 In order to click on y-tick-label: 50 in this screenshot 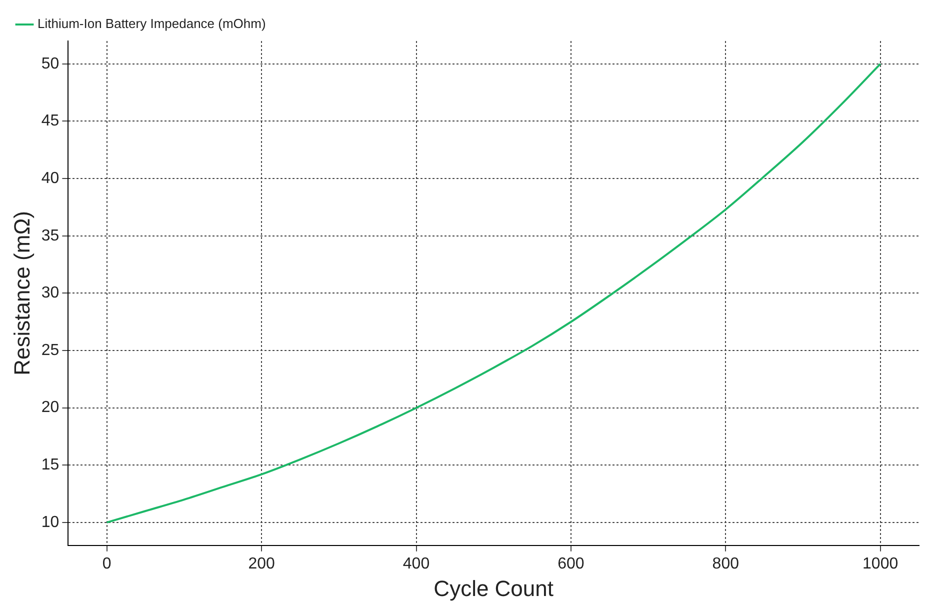, I will do `click(50, 63)`.